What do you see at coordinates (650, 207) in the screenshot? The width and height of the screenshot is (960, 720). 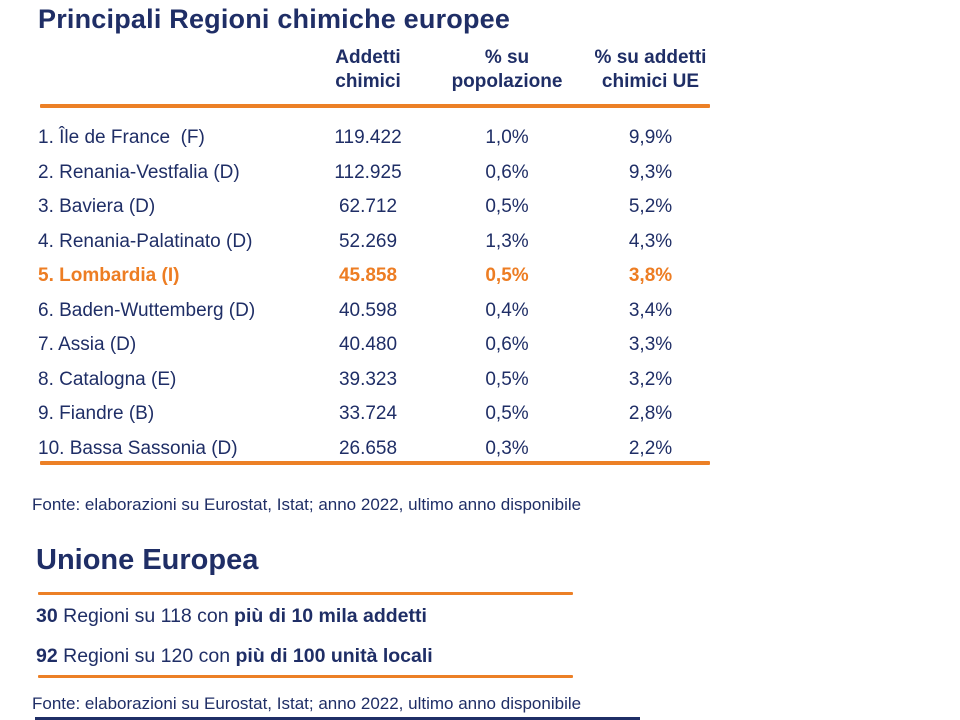 I see `pct-addetti-ue-cell: 5,2%` at bounding box center [650, 207].